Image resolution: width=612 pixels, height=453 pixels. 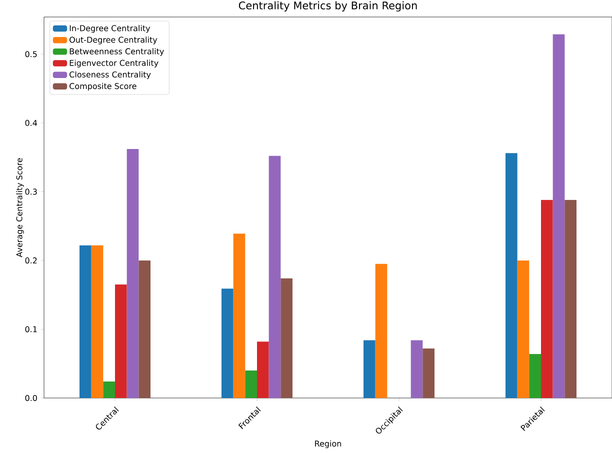 I want to click on legend-label: Closeness Centrality, so click(x=110, y=75).